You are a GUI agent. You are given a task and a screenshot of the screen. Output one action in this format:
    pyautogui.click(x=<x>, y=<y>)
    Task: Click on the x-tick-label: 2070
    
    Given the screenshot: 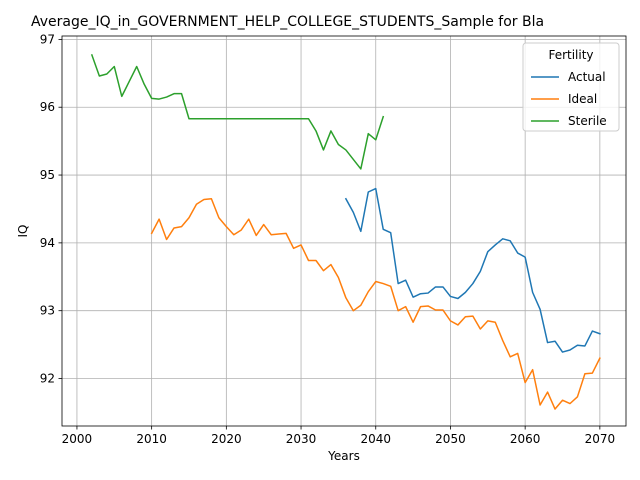 What is the action you would take?
    pyautogui.click(x=600, y=439)
    